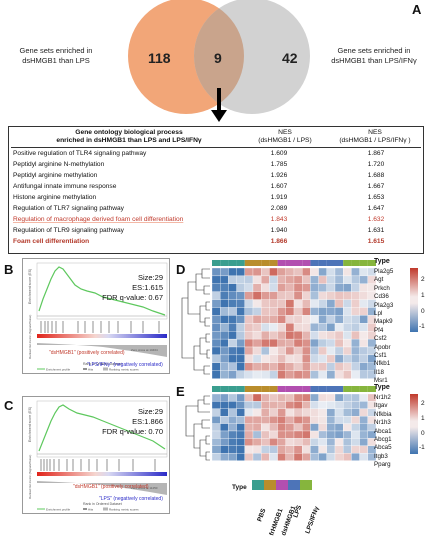  What do you see at coordinates (279, 208) in the screenshot?
I see `table-cell-nes-lps: 2.089` at bounding box center [279, 208].